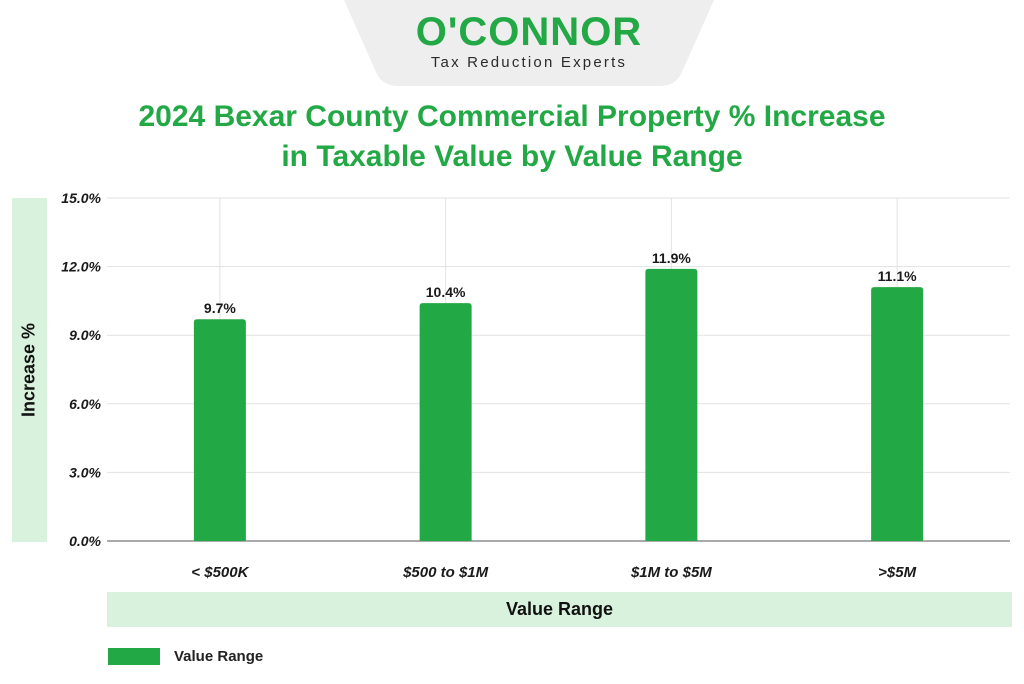 The height and width of the screenshot is (684, 1024). I want to click on legend-swatch, so click(134, 656).